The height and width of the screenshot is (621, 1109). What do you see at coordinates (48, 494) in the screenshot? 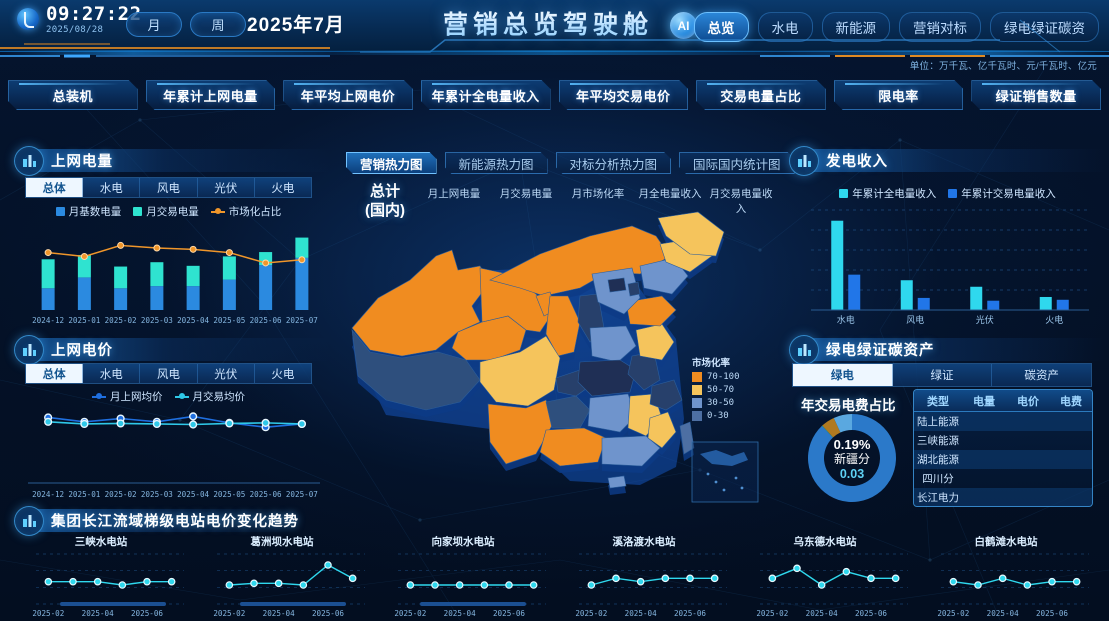
I see `svg-text: 2024-12` at bounding box center [48, 494].